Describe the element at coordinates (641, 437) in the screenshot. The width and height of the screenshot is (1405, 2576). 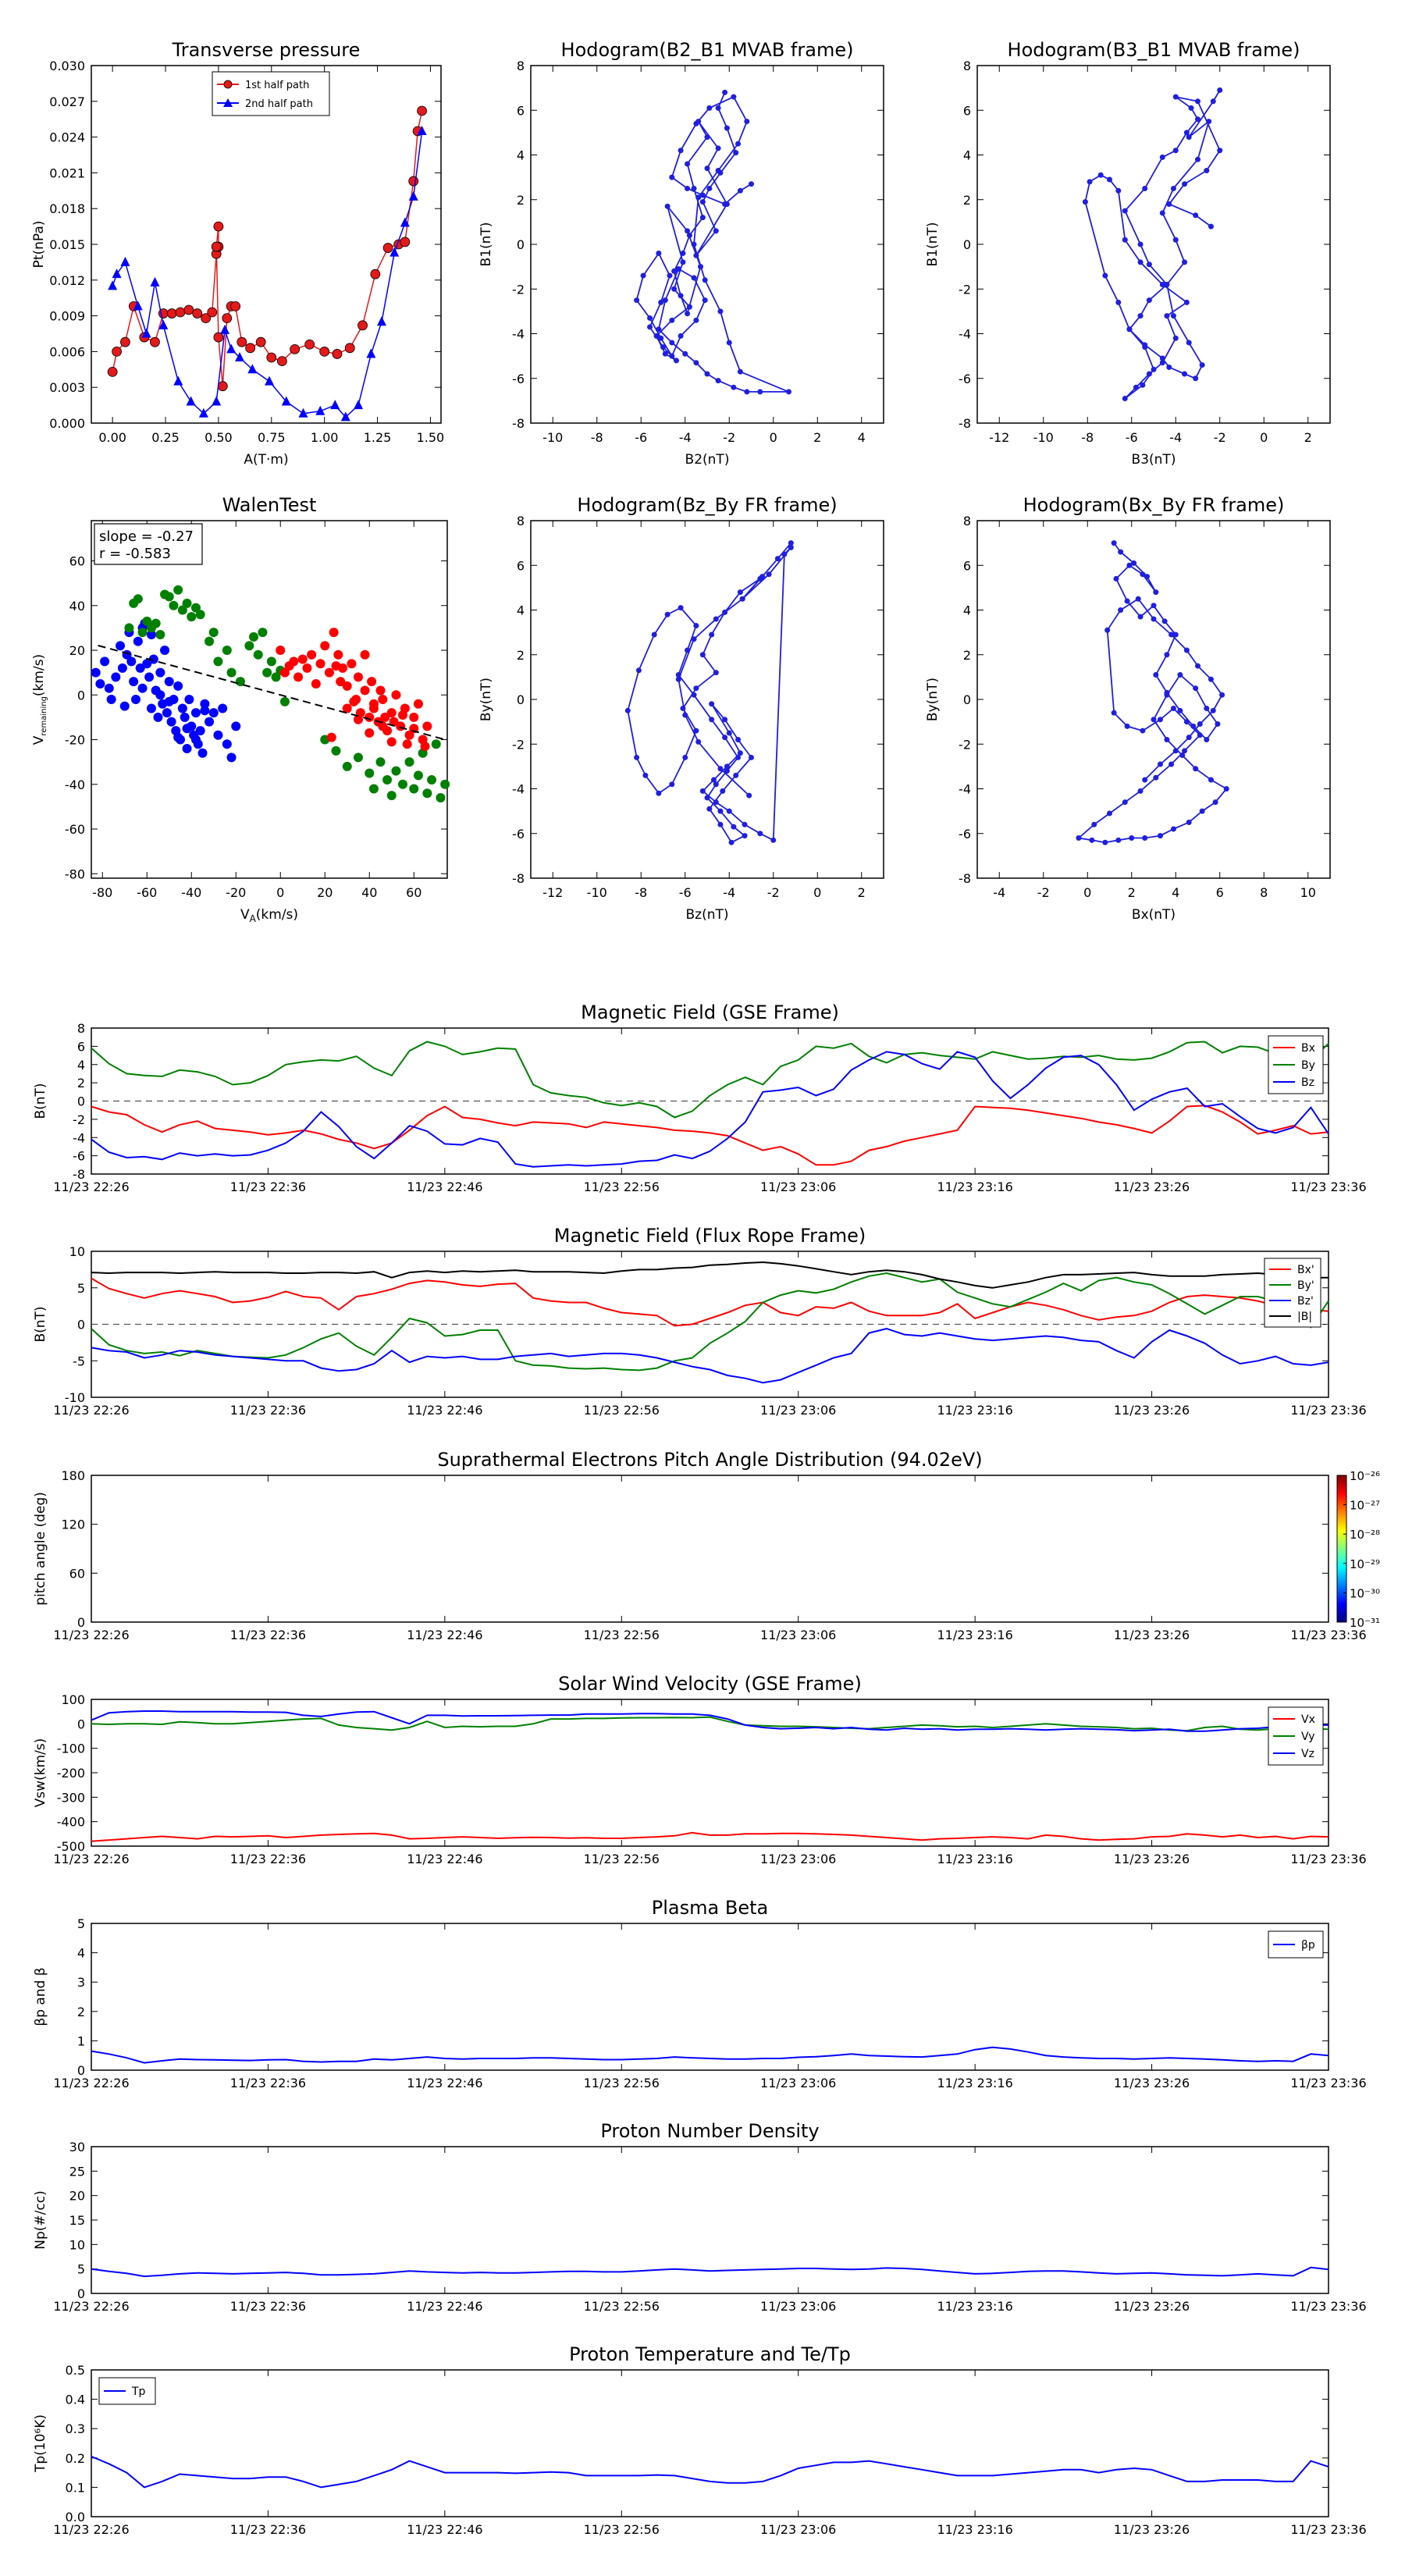
I see `x-tick-label: -6` at that location.